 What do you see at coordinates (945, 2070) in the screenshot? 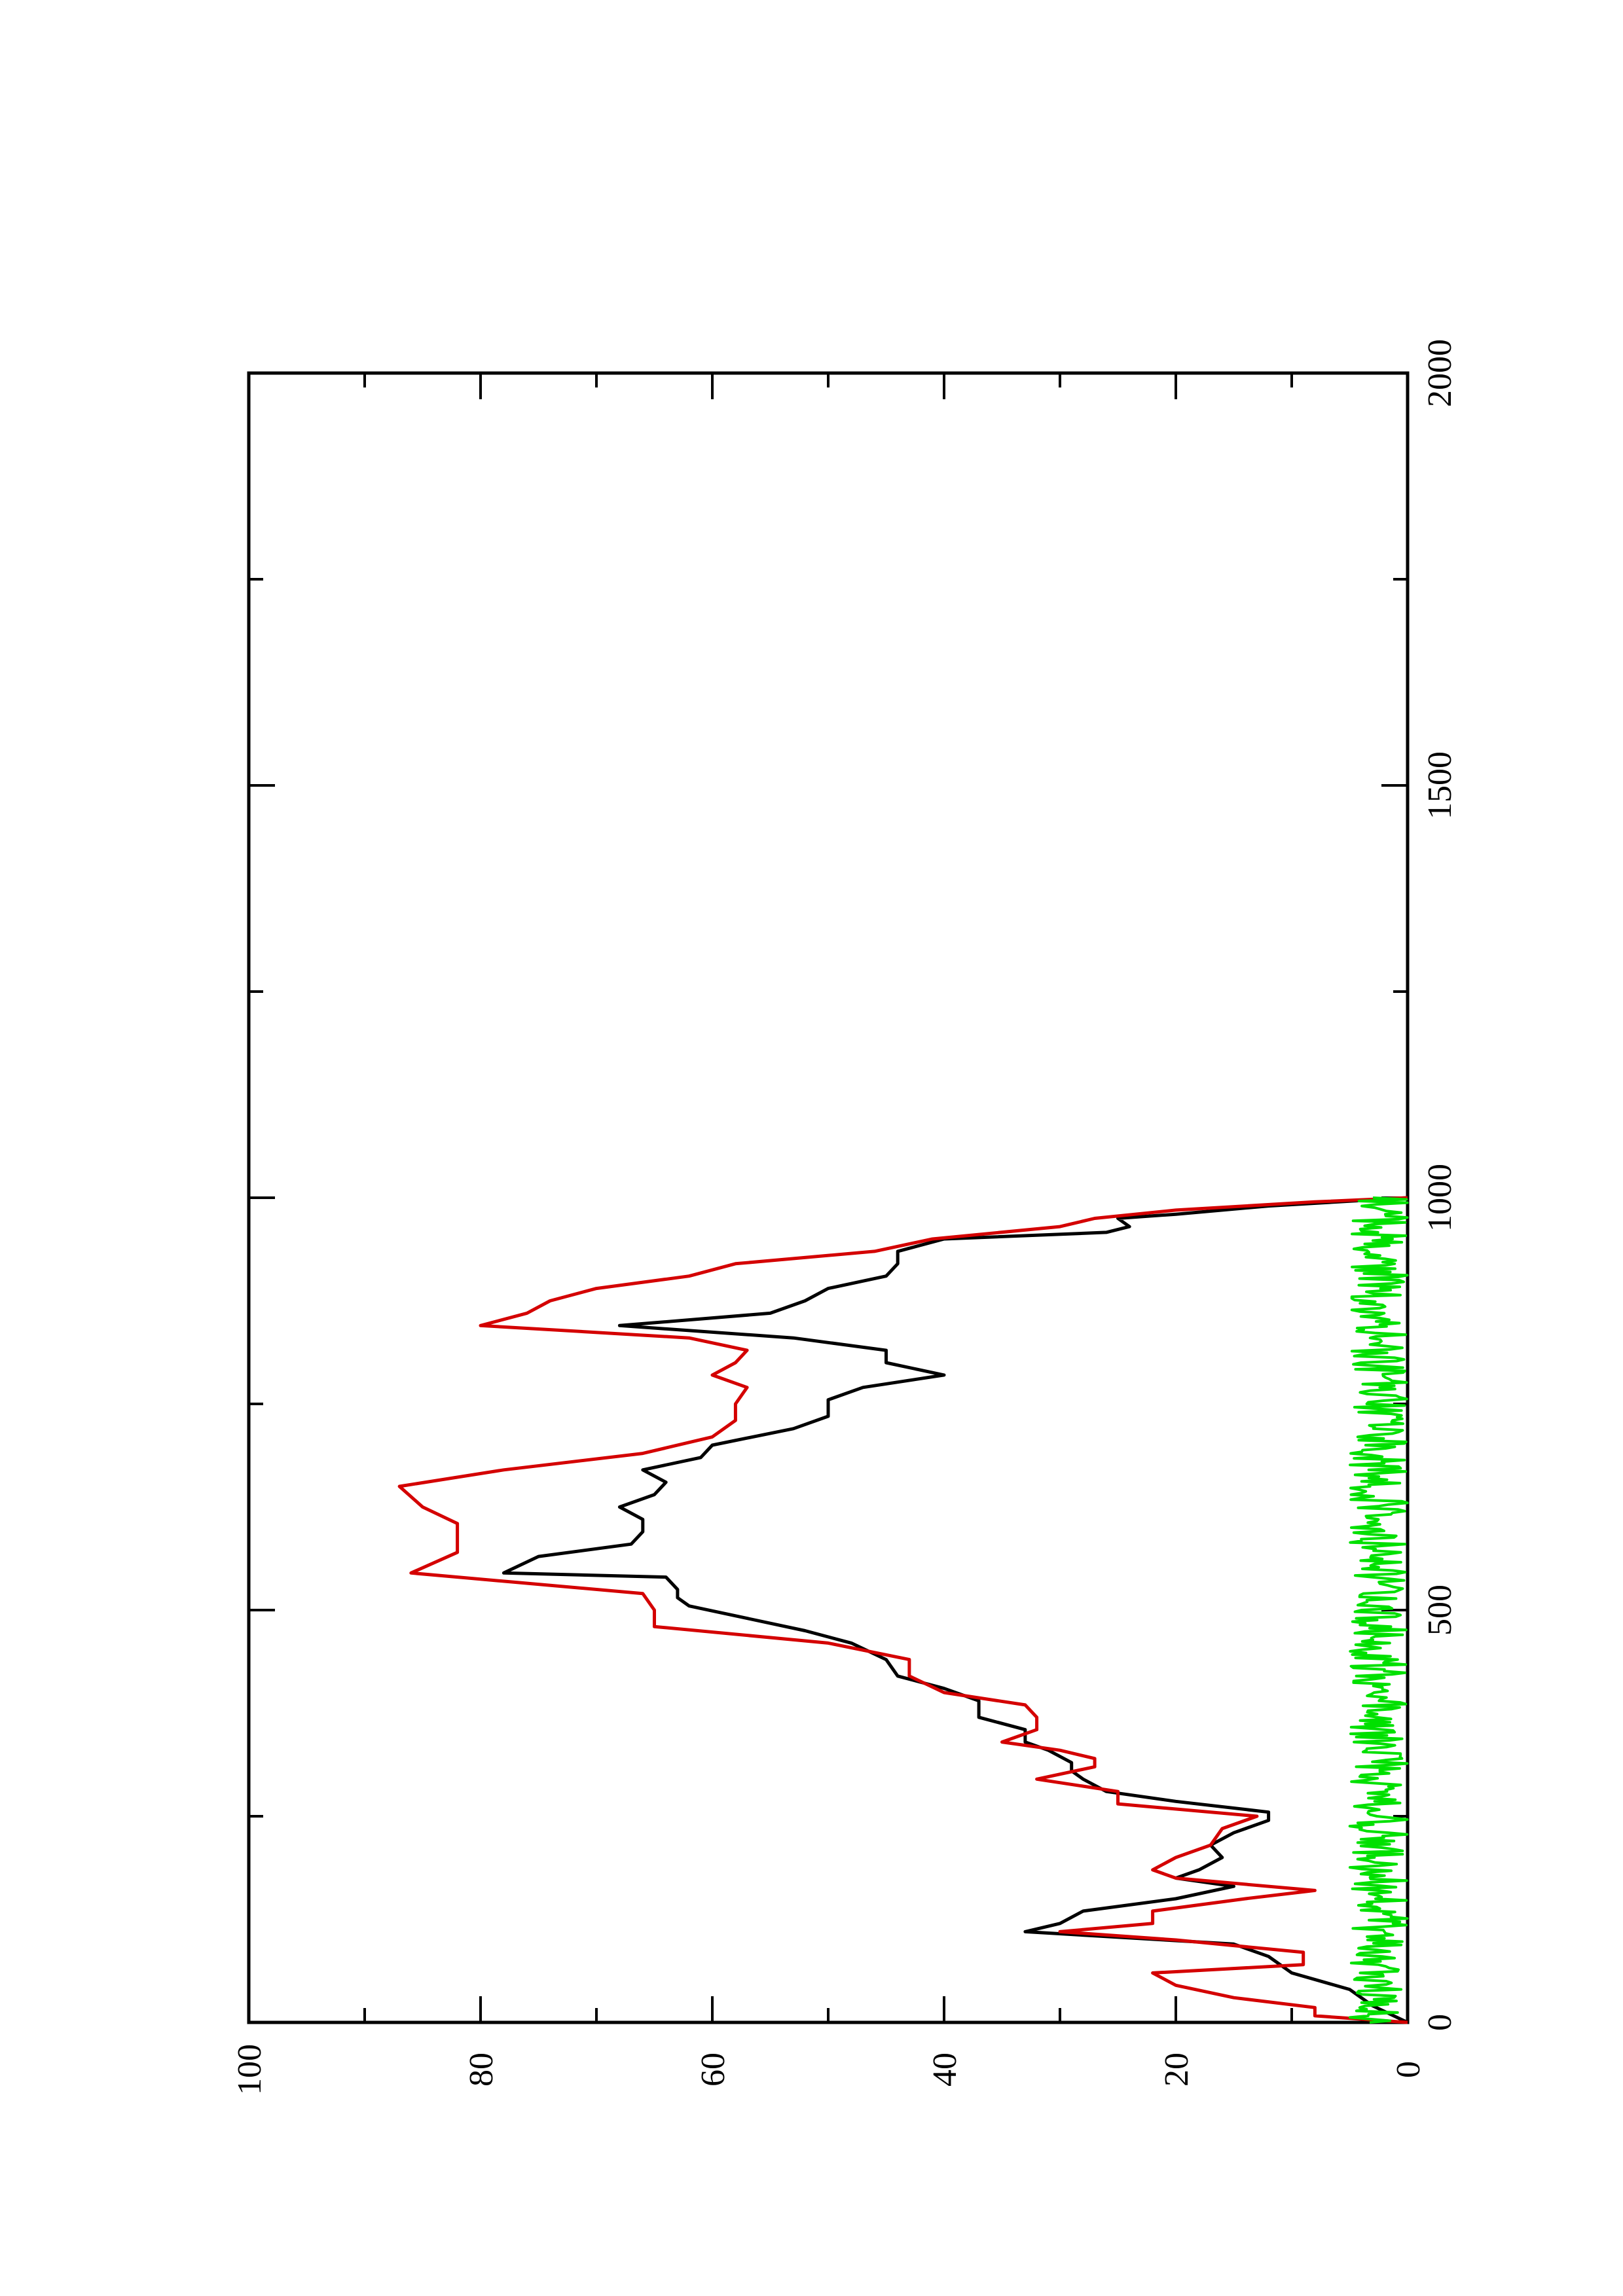
I see `y-tick-label: 40` at bounding box center [945, 2070].